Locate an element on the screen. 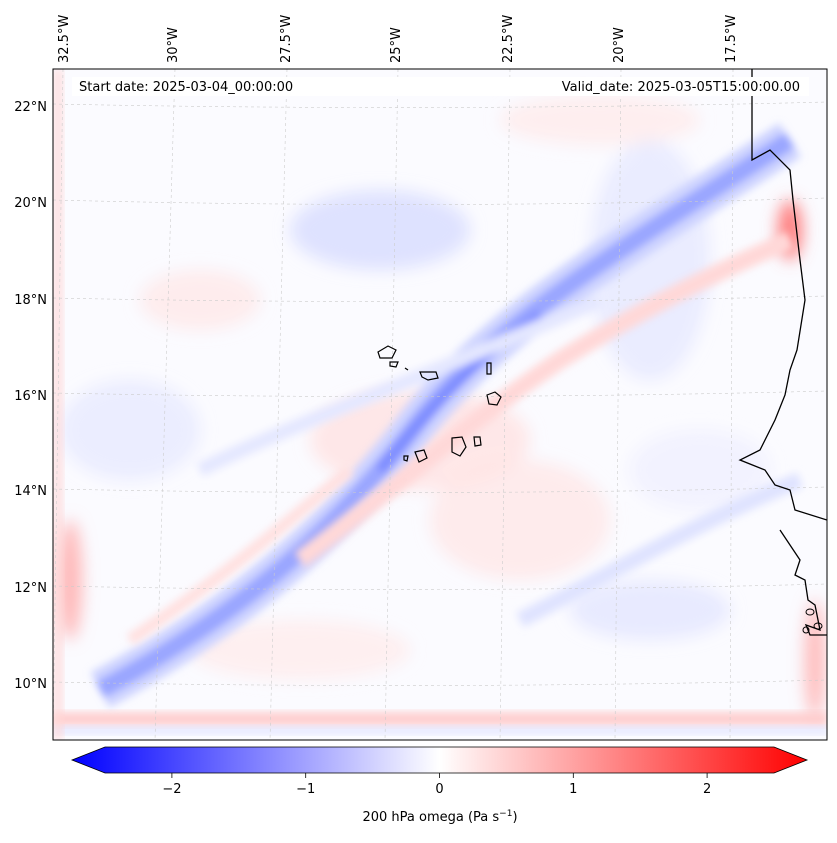 The width and height of the screenshot is (837, 843). lon-label: 22.5°W is located at coordinates (508, 39).